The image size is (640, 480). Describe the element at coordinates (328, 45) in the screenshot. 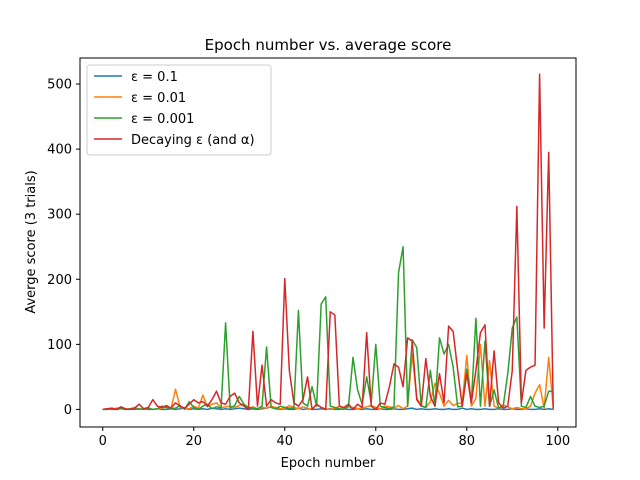

I see `chart-title: Epoch number vs. average score` at that location.